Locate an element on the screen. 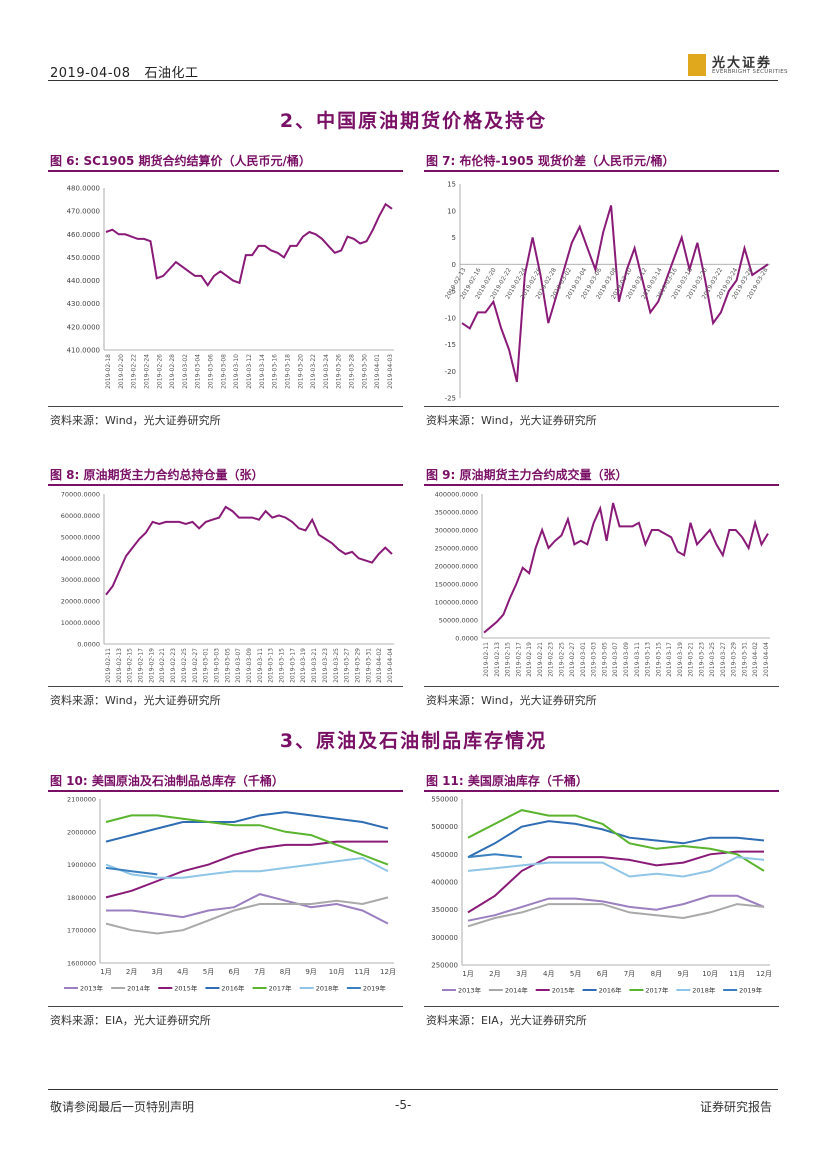 The image size is (827, 1169). series-line-2018年 is located at coordinates (616, 867).